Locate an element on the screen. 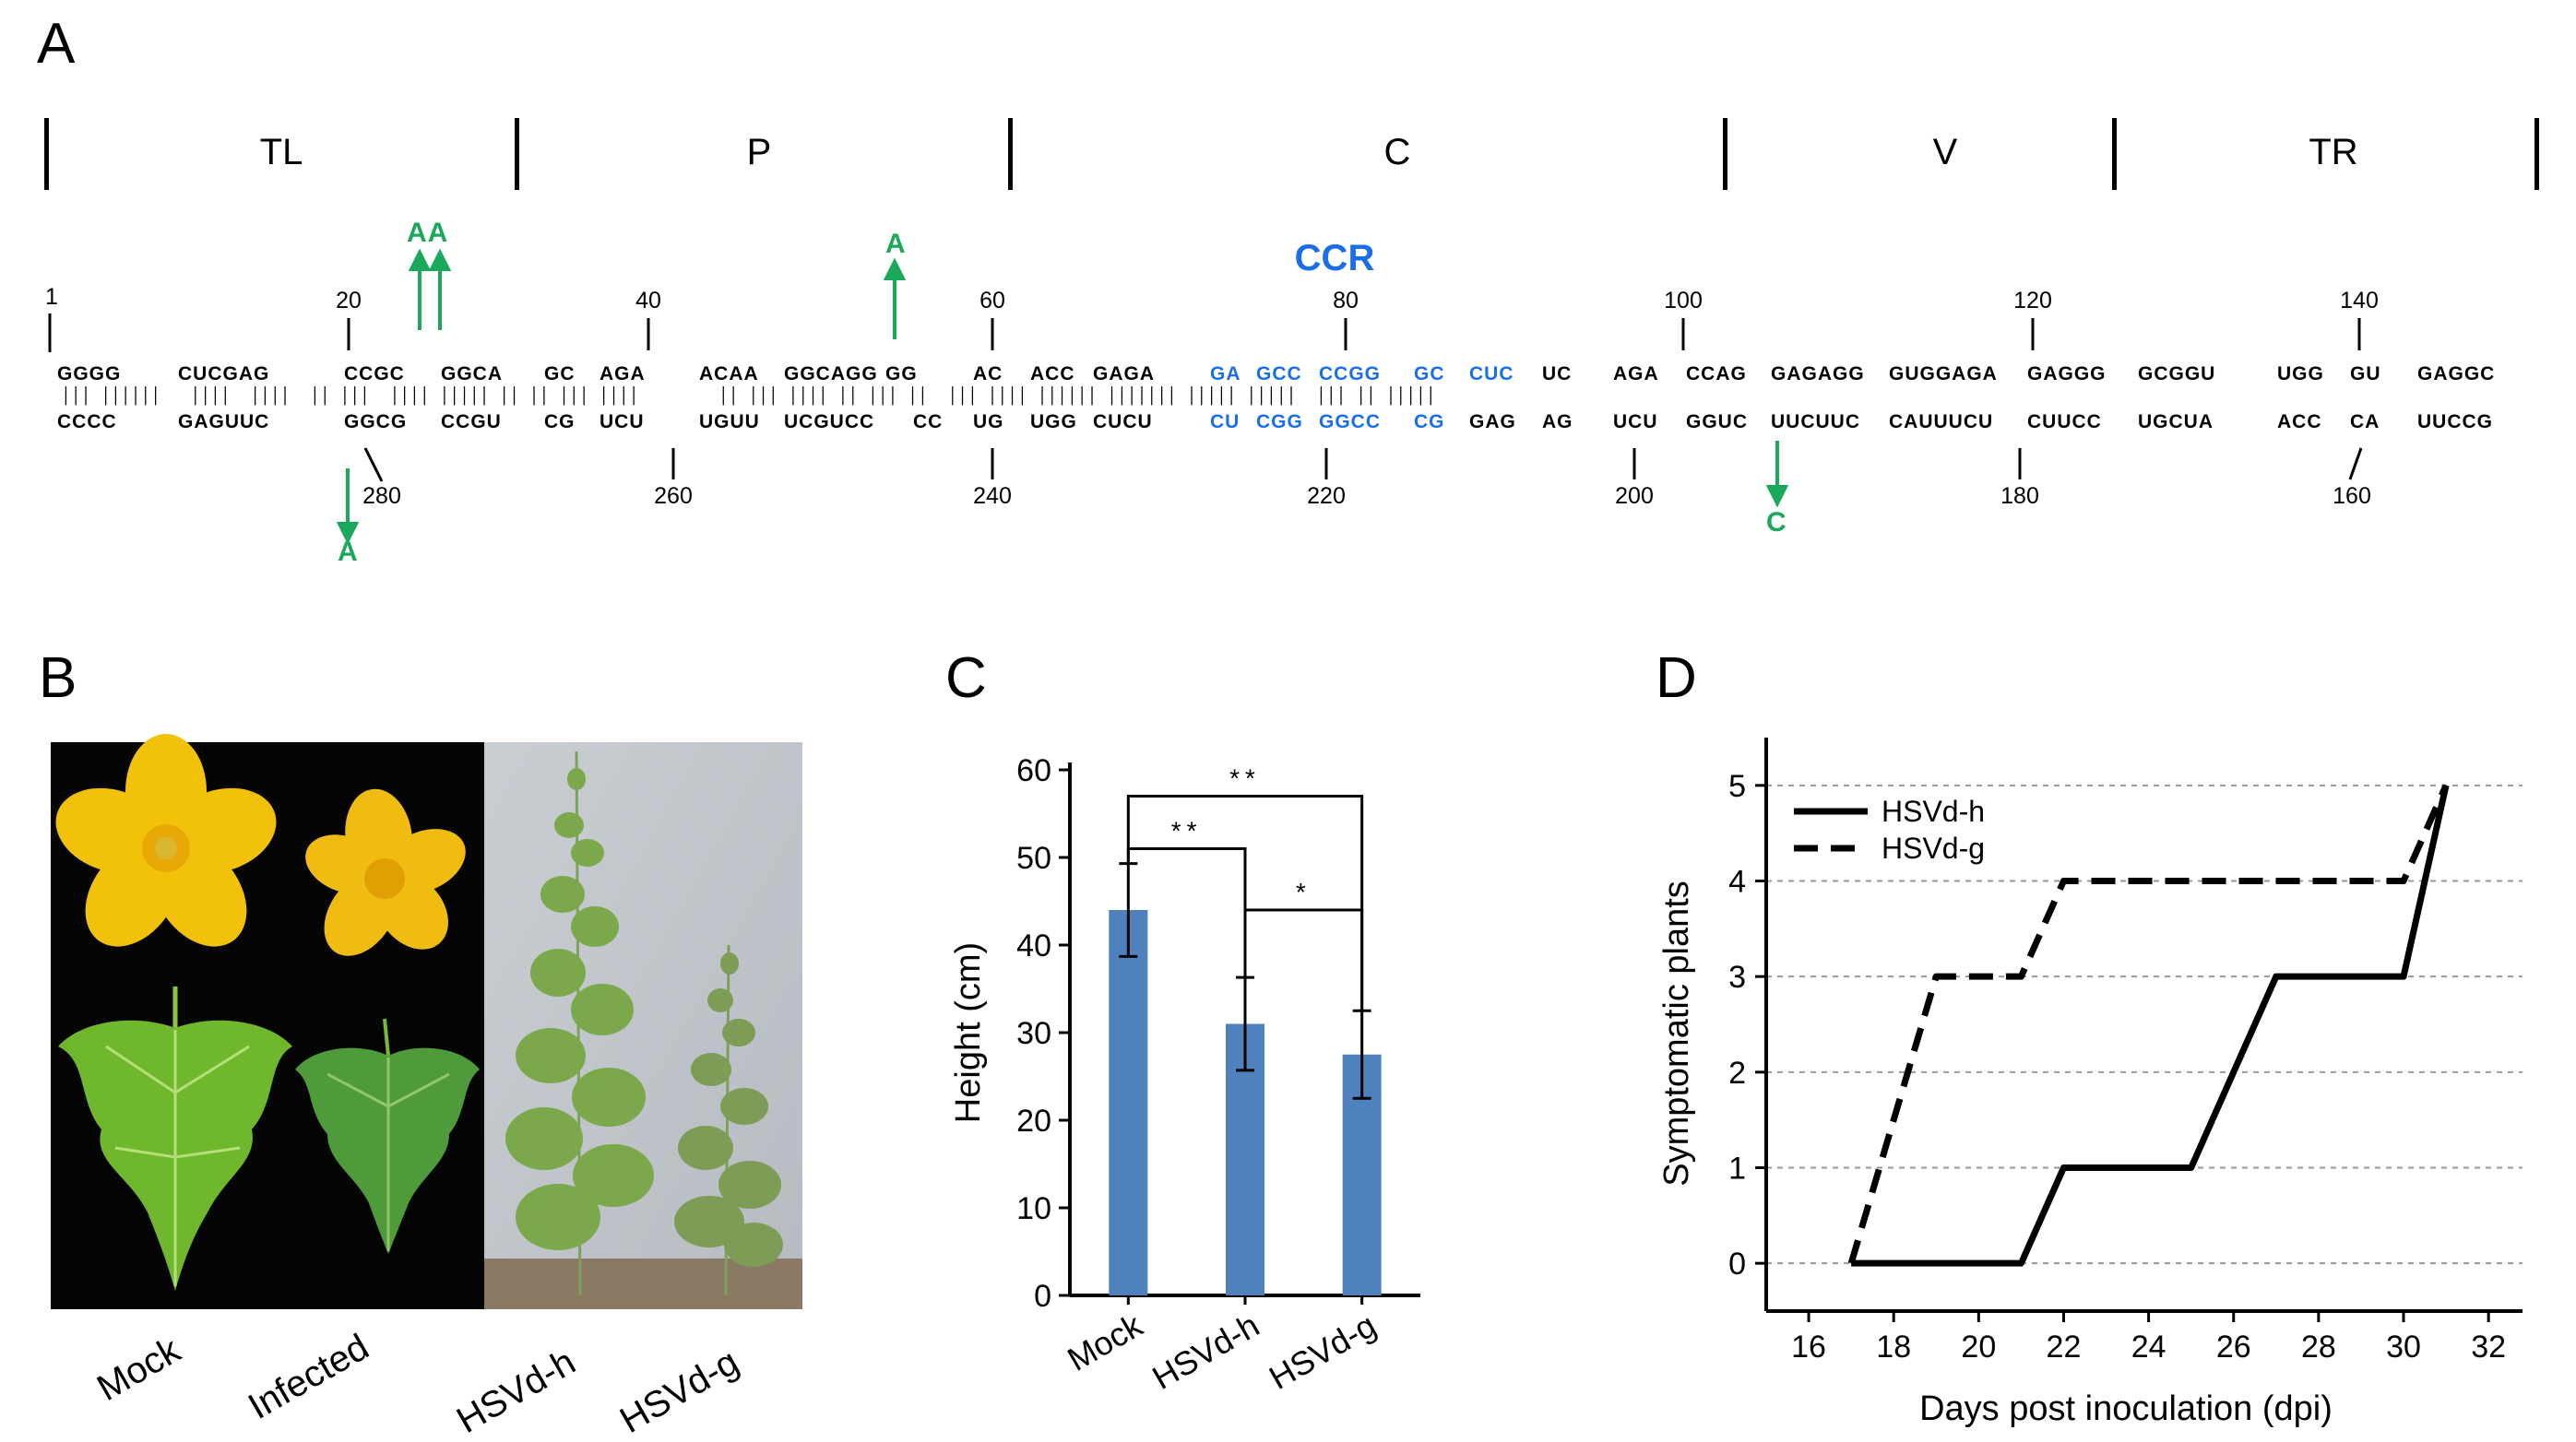  x-axis-label: Days post inoculation (dpi) is located at coordinates (2126, 1408).